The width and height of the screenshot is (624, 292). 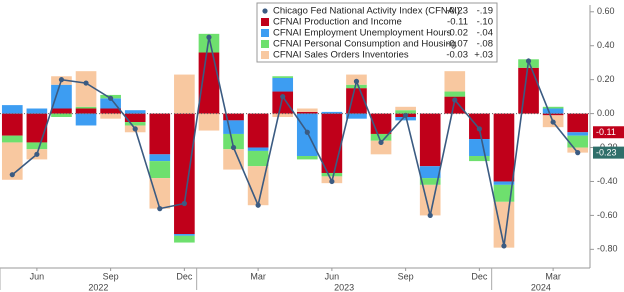 I want to click on legend-label: CFNAI Employment Unemployment Hours, so click(x=362, y=33).